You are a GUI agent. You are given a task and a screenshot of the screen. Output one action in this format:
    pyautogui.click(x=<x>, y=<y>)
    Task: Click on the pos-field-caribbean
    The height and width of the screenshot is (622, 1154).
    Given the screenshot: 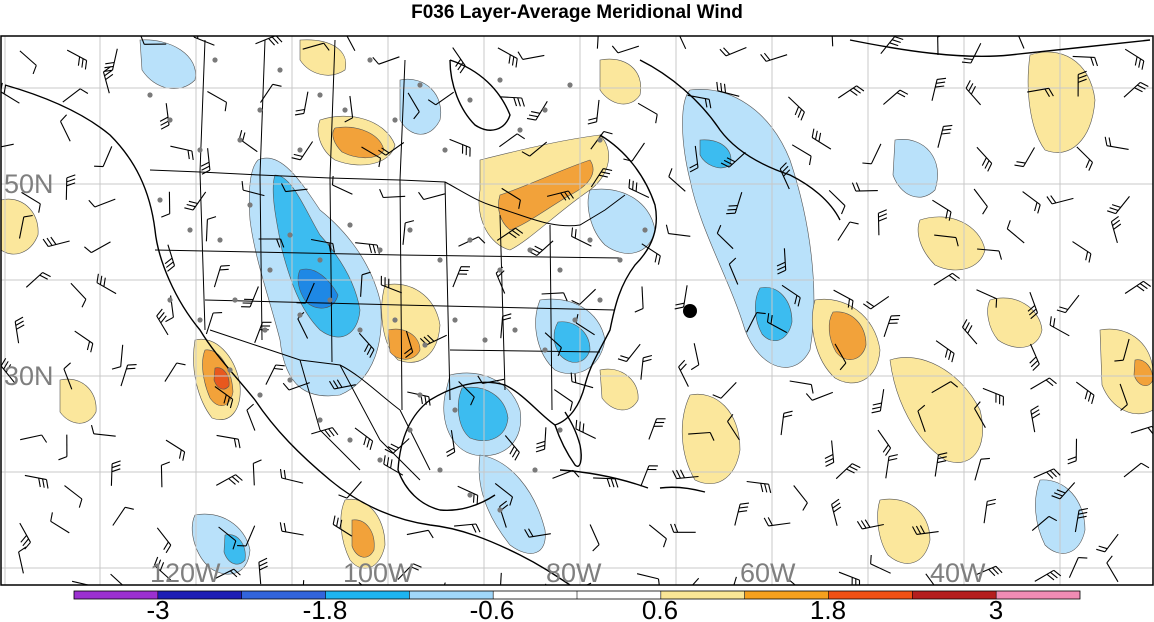 What is the action you would take?
    pyautogui.click(x=711, y=439)
    